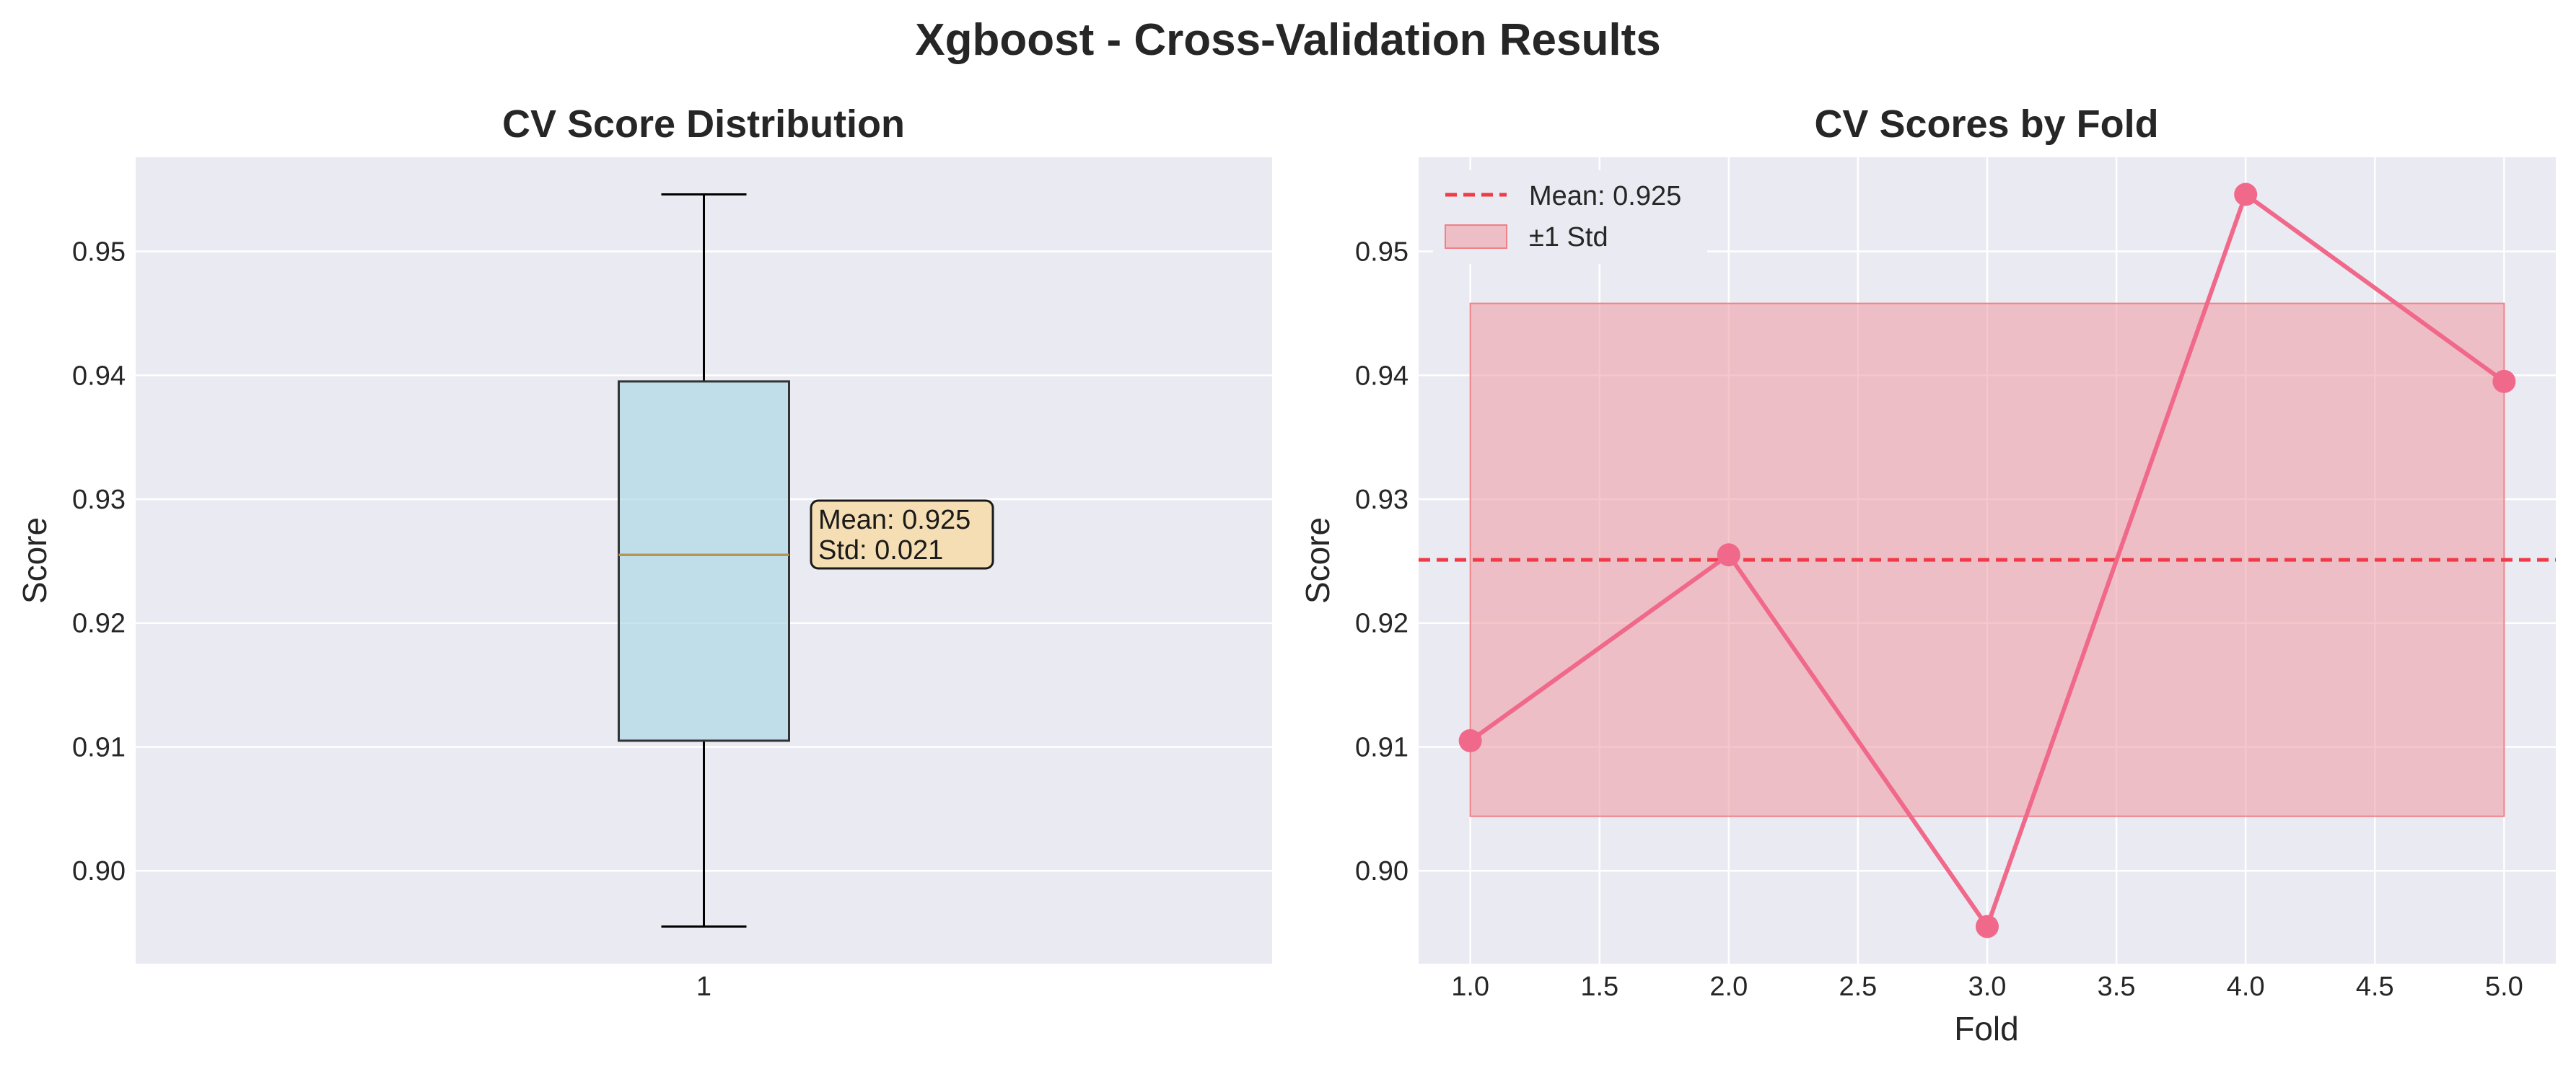 This screenshot has width=2576, height=1069. I want to click on line-chart-y-tick-label: 0.95, so click(1382, 252).